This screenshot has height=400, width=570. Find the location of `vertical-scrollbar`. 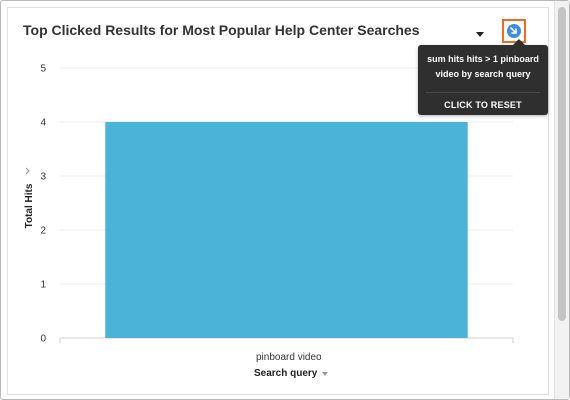

vertical-scrollbar is located at coordinates (561, 200).